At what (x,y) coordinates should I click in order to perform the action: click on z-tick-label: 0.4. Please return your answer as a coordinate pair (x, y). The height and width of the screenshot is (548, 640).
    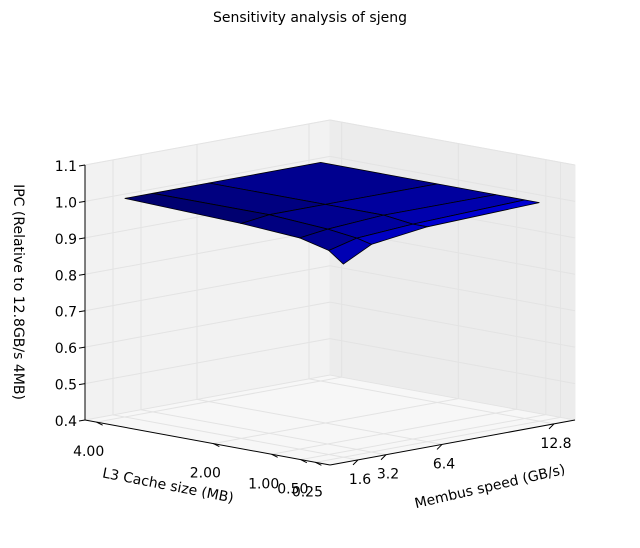
    Looking at the image, I should click on (66, 422).